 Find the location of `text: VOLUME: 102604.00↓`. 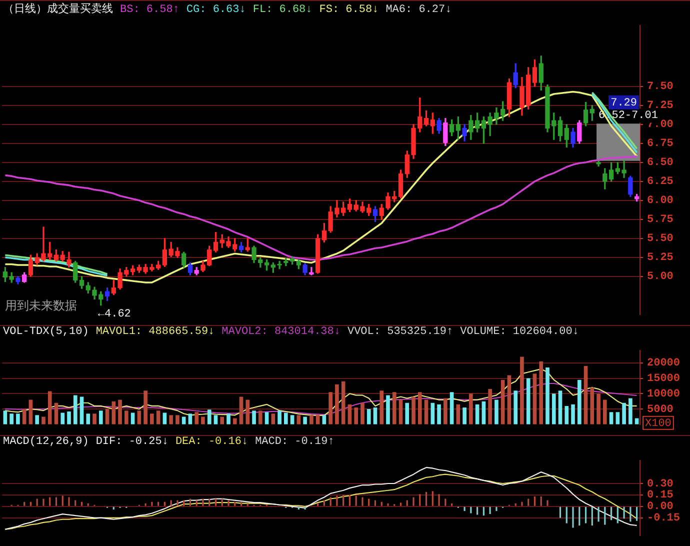

text: VOLUME: 102604.00↓ is located at coordinates (519, 332).